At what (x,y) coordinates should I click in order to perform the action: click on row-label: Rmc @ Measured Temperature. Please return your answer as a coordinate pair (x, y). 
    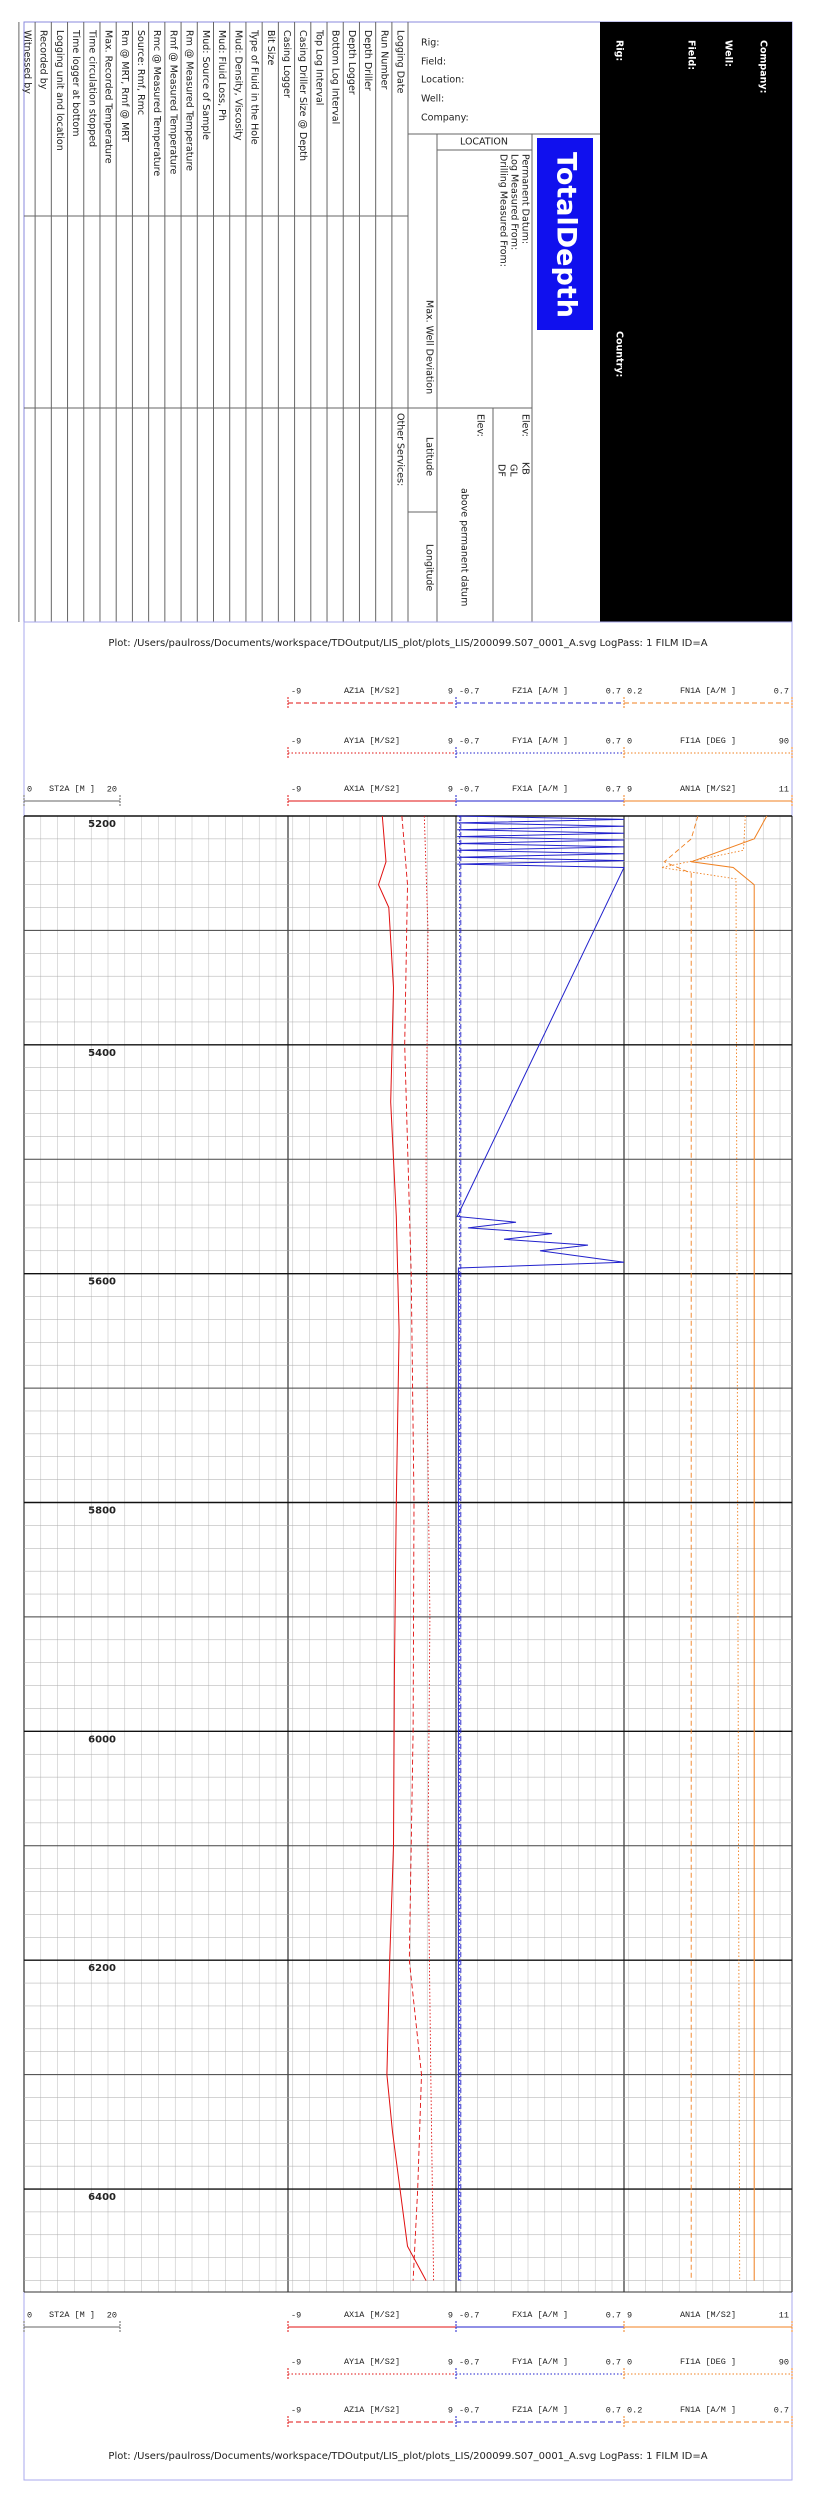
    Looking at the image, I should click on (156, 103).